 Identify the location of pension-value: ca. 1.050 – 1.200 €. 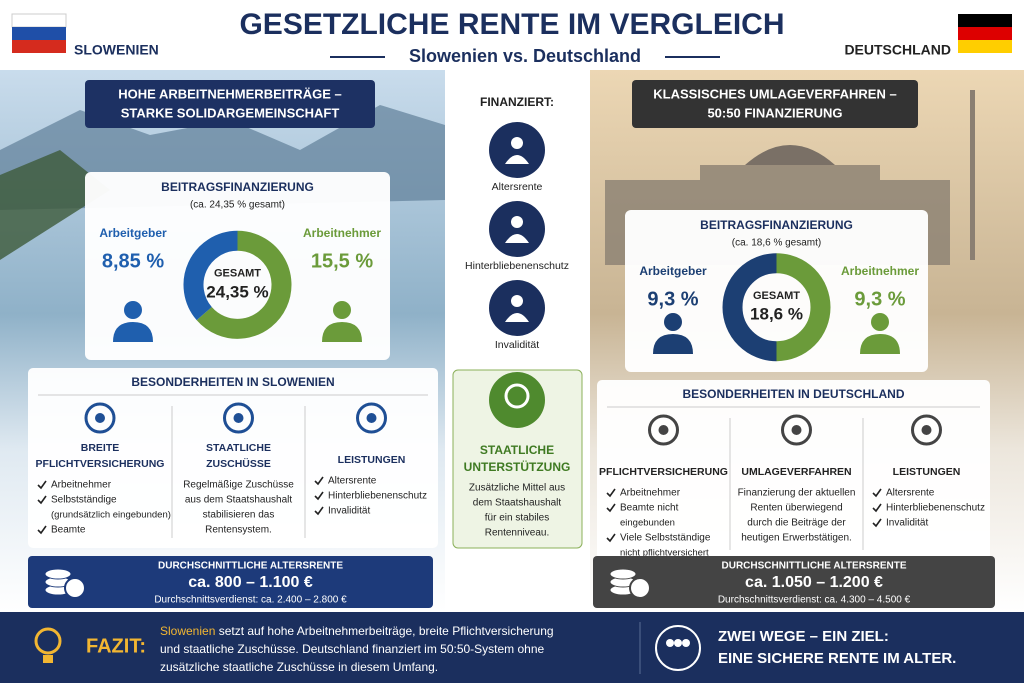
(814, 582).